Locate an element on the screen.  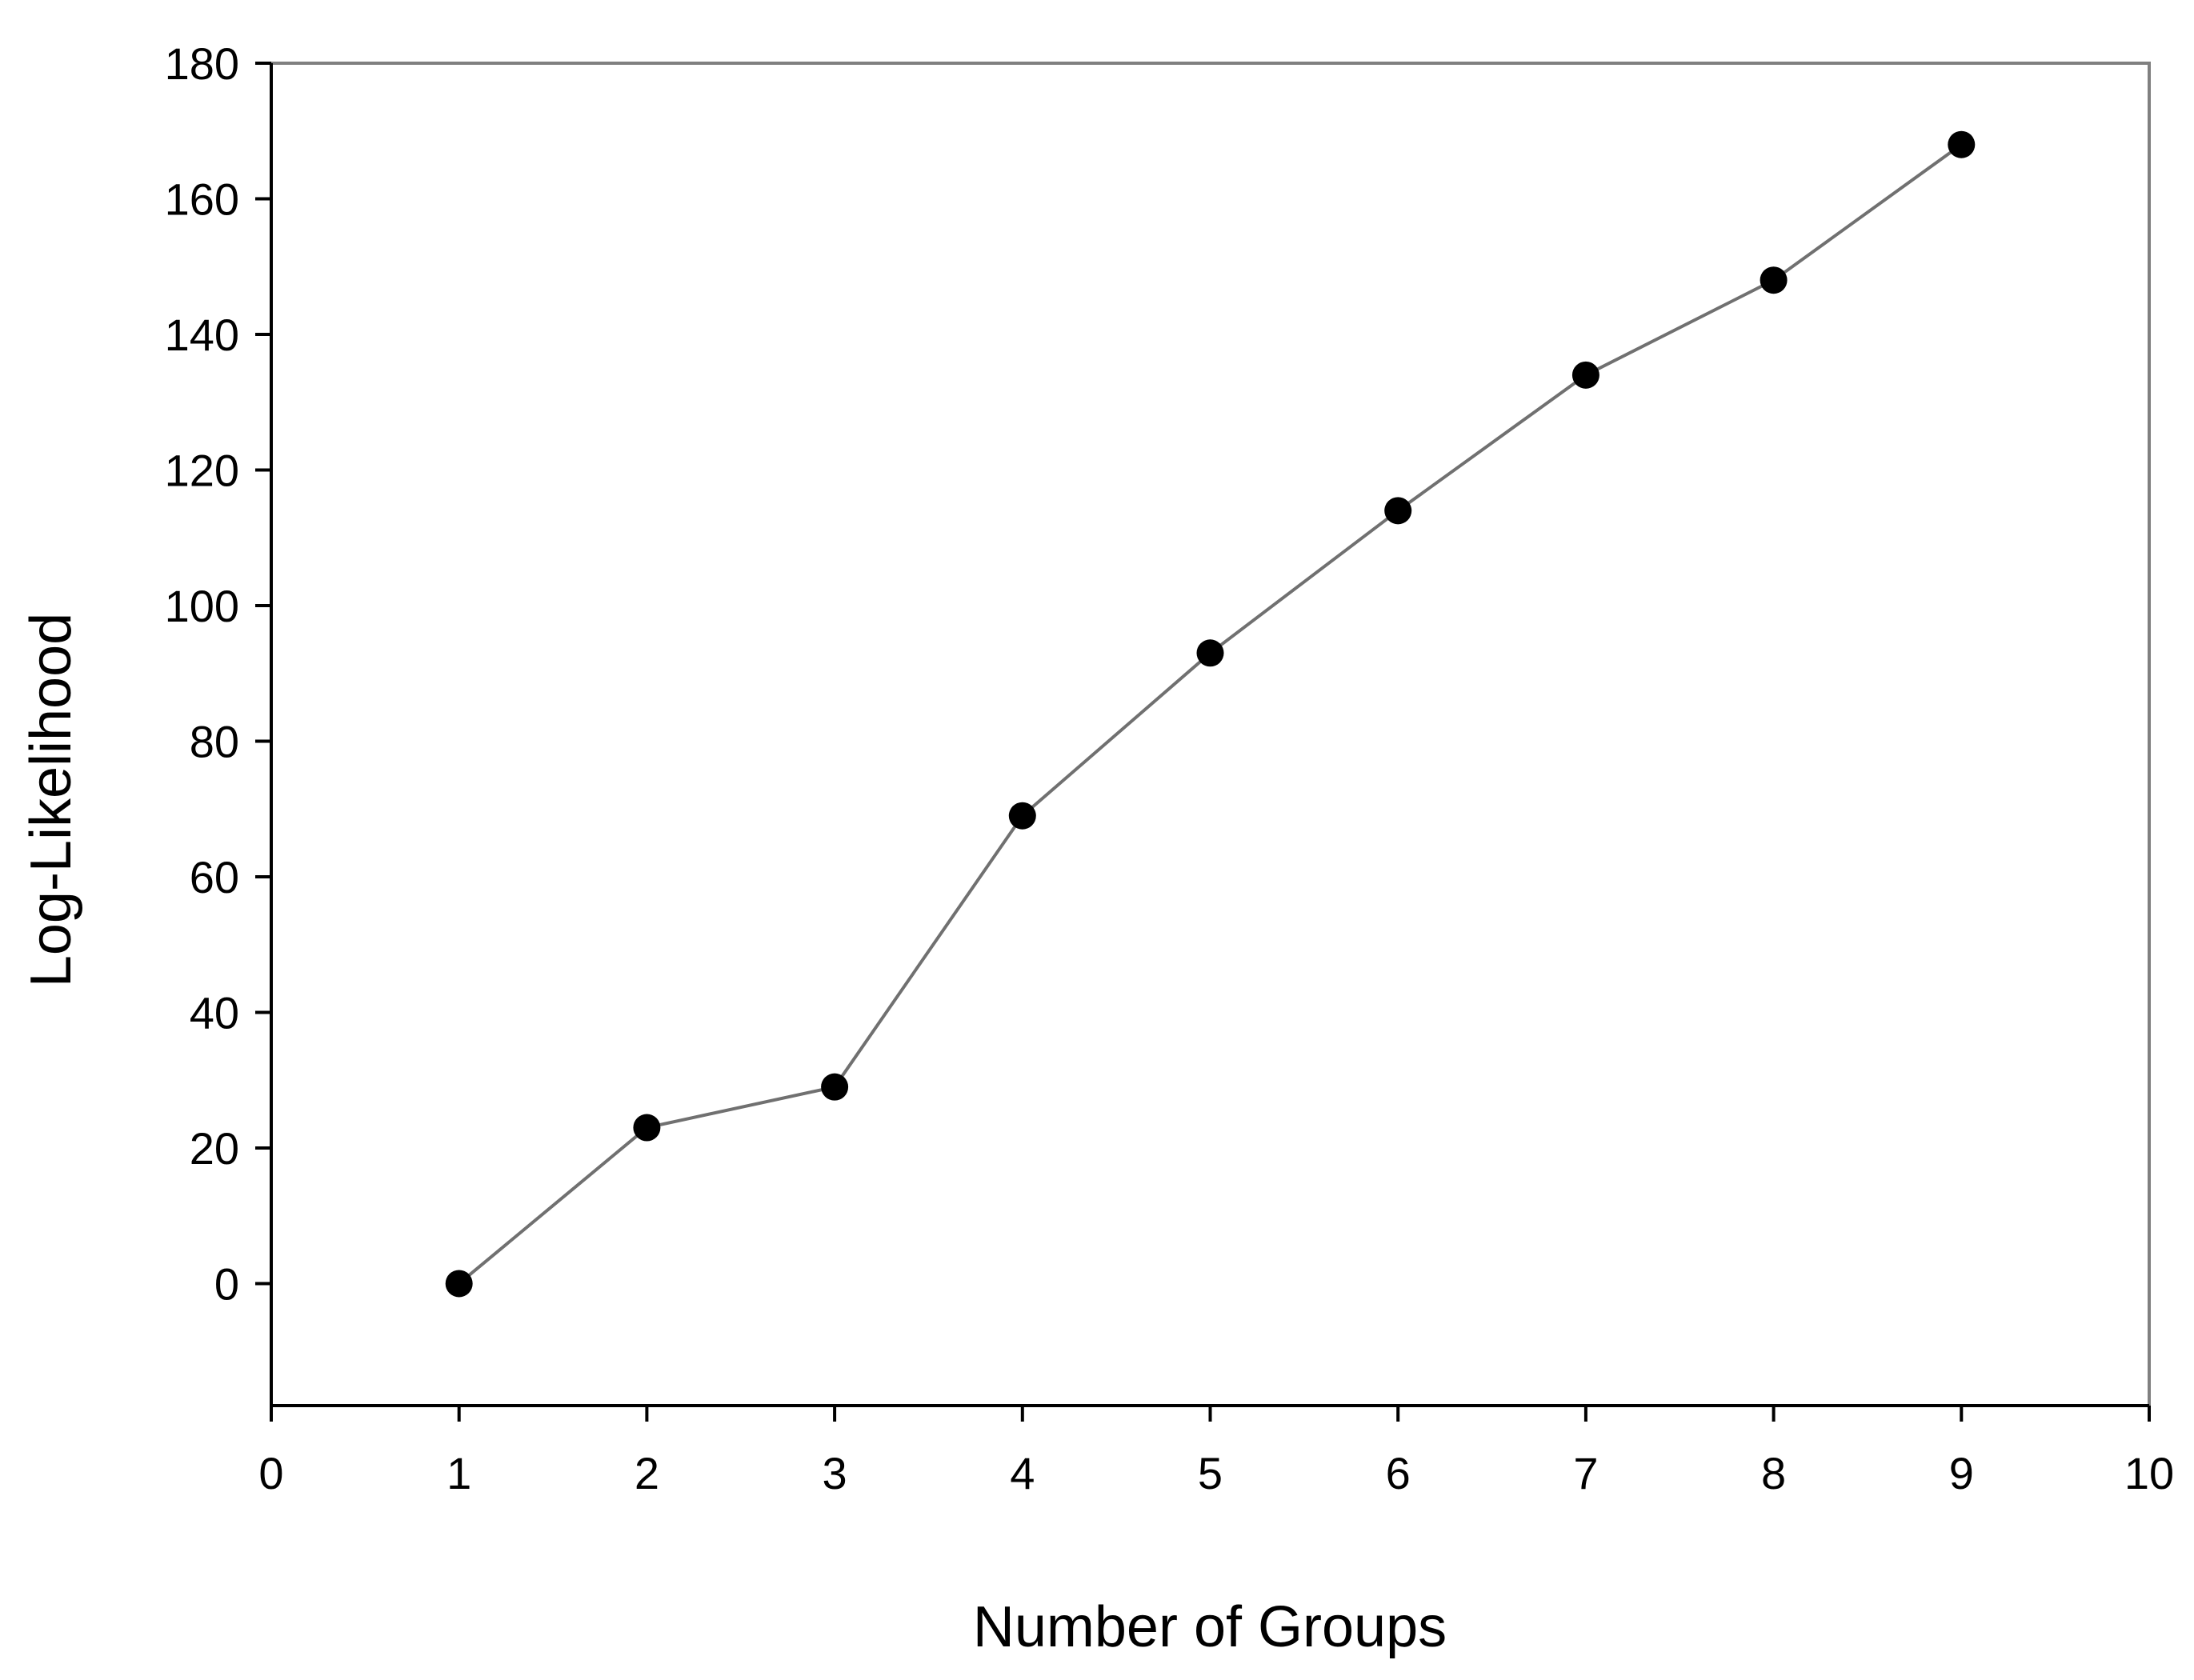
x-axis: 0 1 2 3 4 5 6 7 8 9 10 is located at coordinates (1216, 1451).